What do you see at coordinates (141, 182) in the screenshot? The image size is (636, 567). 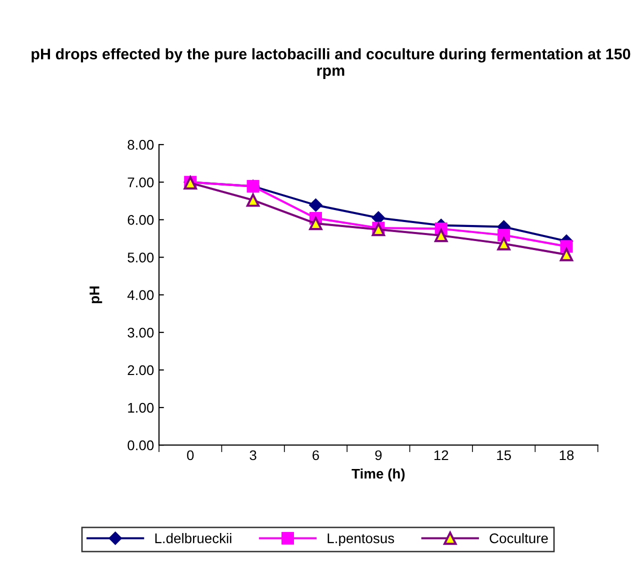 I see `y-tick-label: 7.00` at bounding box center [141, 182].